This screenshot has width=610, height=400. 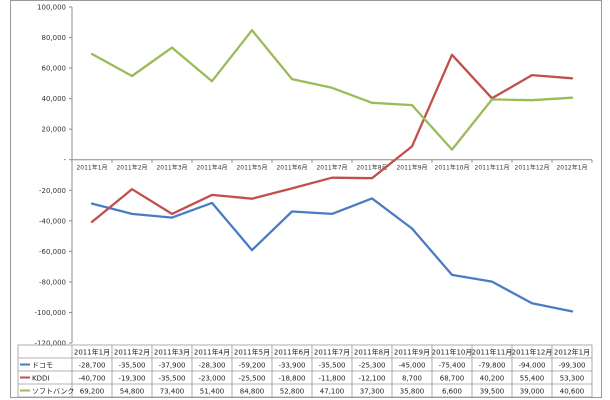 I want to click on x-tick-label: 2011年12月, so click(x=532, y=168).